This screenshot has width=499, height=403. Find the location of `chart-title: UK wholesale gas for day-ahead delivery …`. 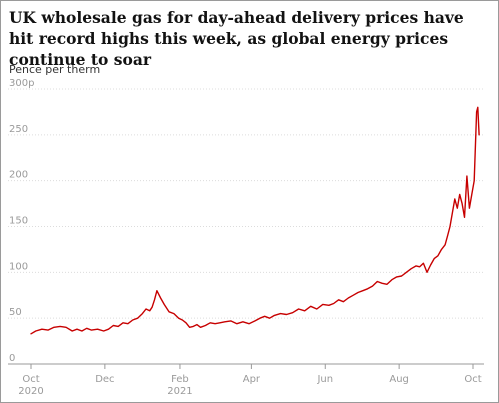

chart-title: UK wholesale gas for day-ahead delivery … is located at coordinates (236, 38).